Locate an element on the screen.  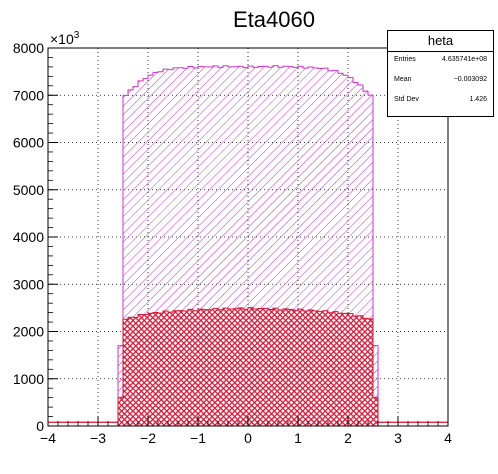
y-multiplier-base: ×10 is located at coordinates (62, 39).